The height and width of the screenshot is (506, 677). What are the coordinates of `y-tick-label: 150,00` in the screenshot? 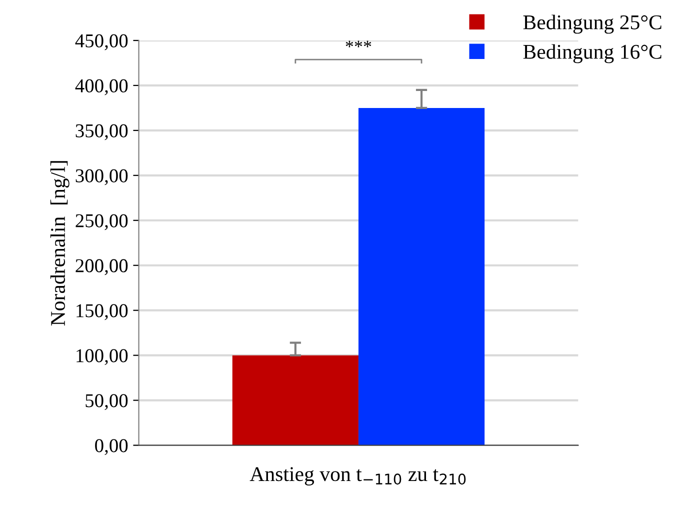 It's located at (102, 312).